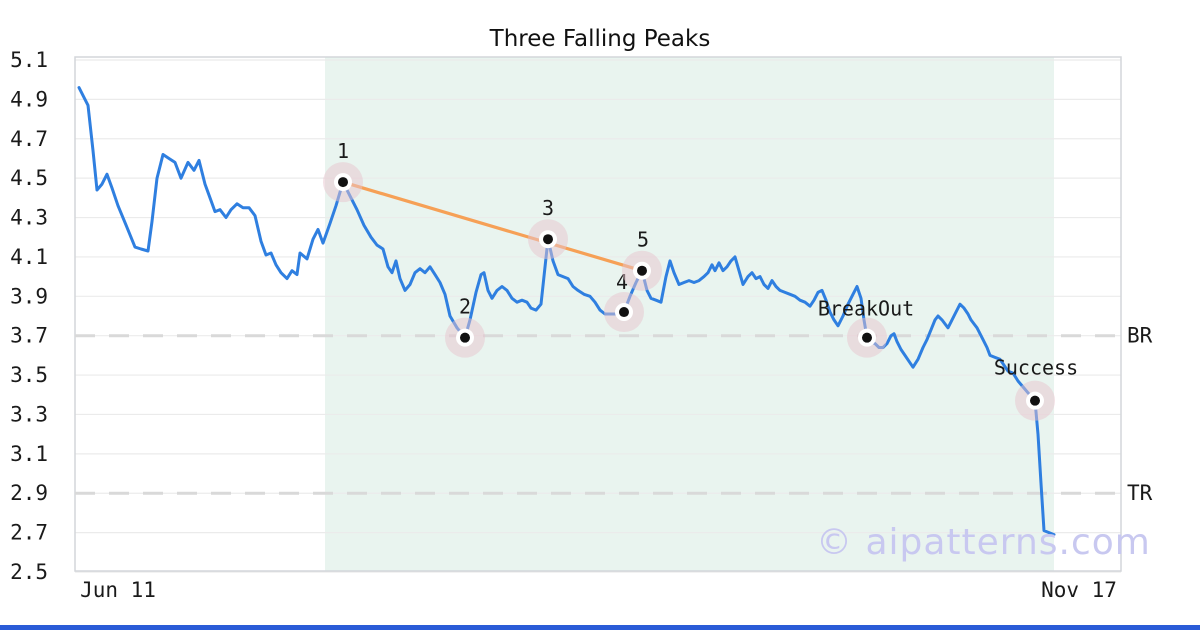 This screenshot has width=1200, height=630. I want to click on y-tick-label: 4.3, so click(29, 218).